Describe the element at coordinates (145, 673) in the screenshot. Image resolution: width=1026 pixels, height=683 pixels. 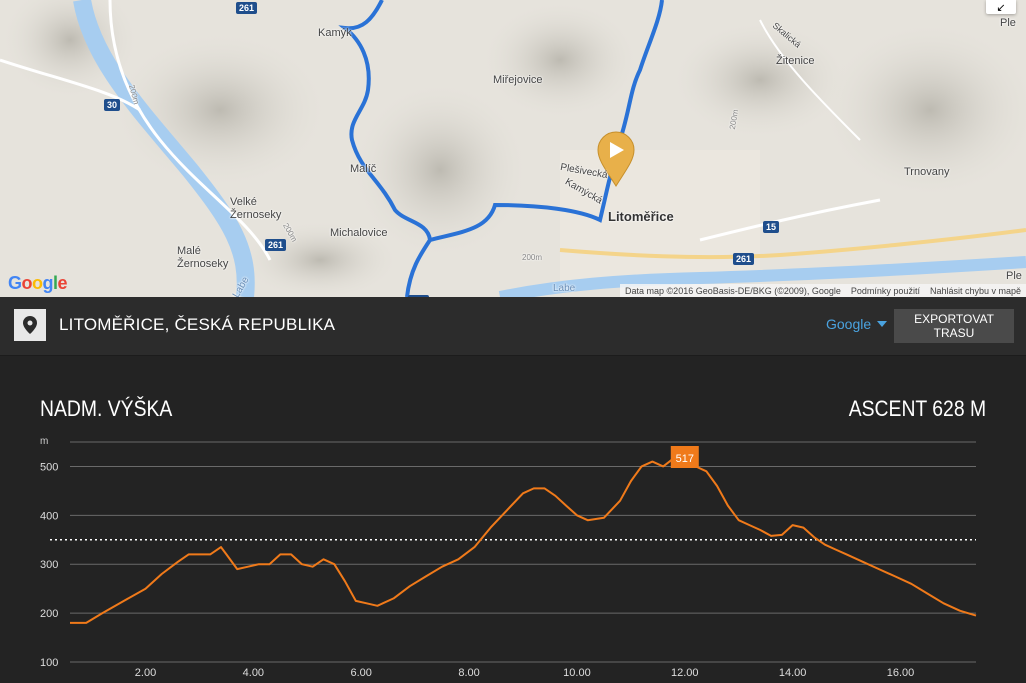
I see `x-tick-label: 2.00` at that location.